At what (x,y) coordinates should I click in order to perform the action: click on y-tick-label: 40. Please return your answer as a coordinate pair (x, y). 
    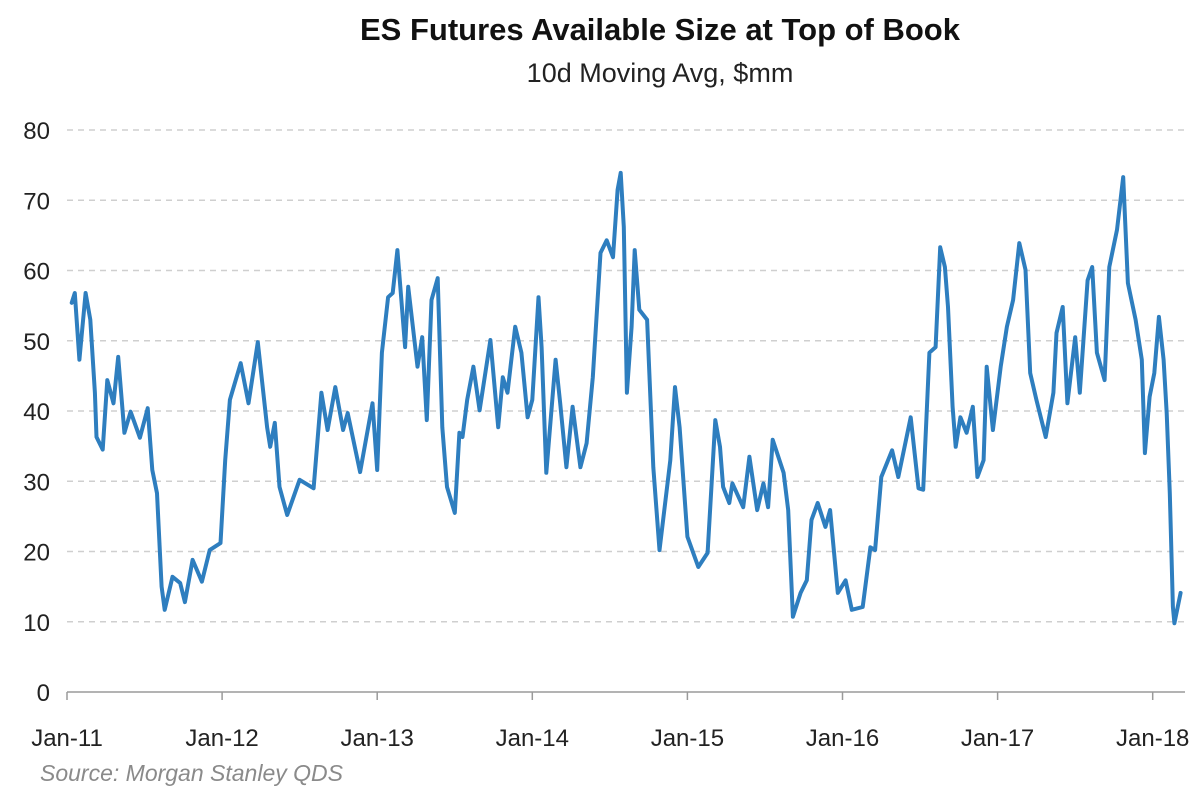
    Looking at the image, I should click on (36, 412).